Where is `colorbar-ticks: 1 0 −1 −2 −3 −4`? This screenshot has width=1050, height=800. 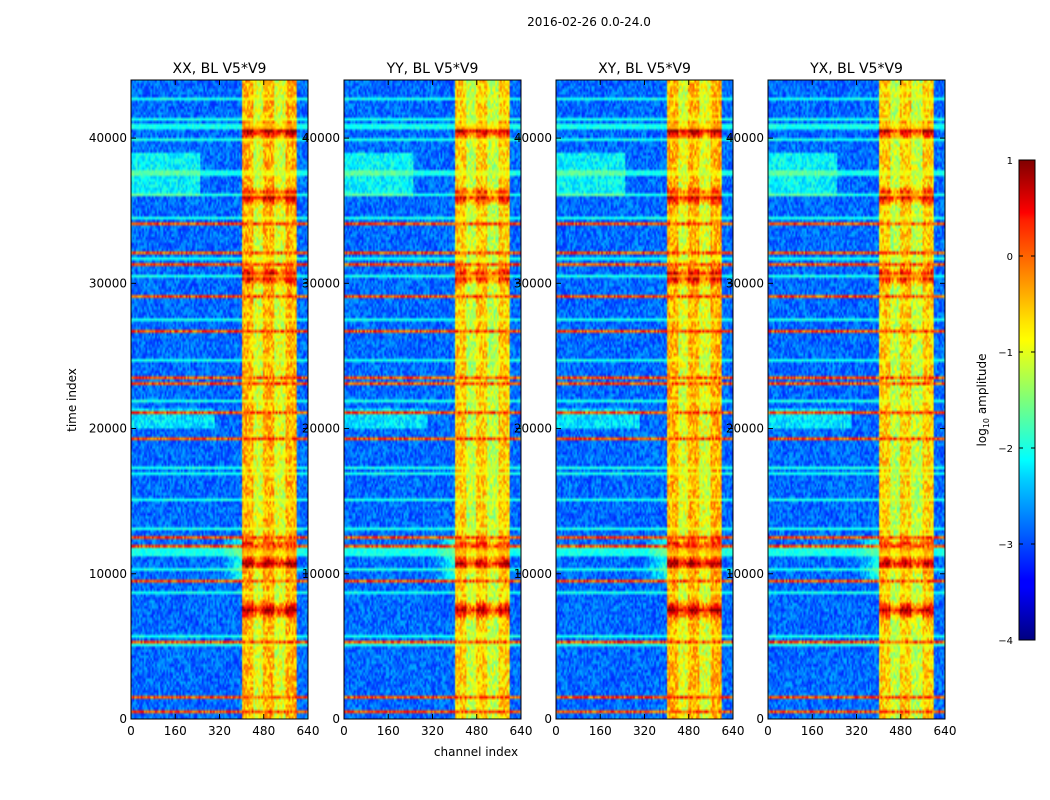
colorbar-ticks: 1 0 −1 −2 −3 −4 is located at coordinates (1016, 401).